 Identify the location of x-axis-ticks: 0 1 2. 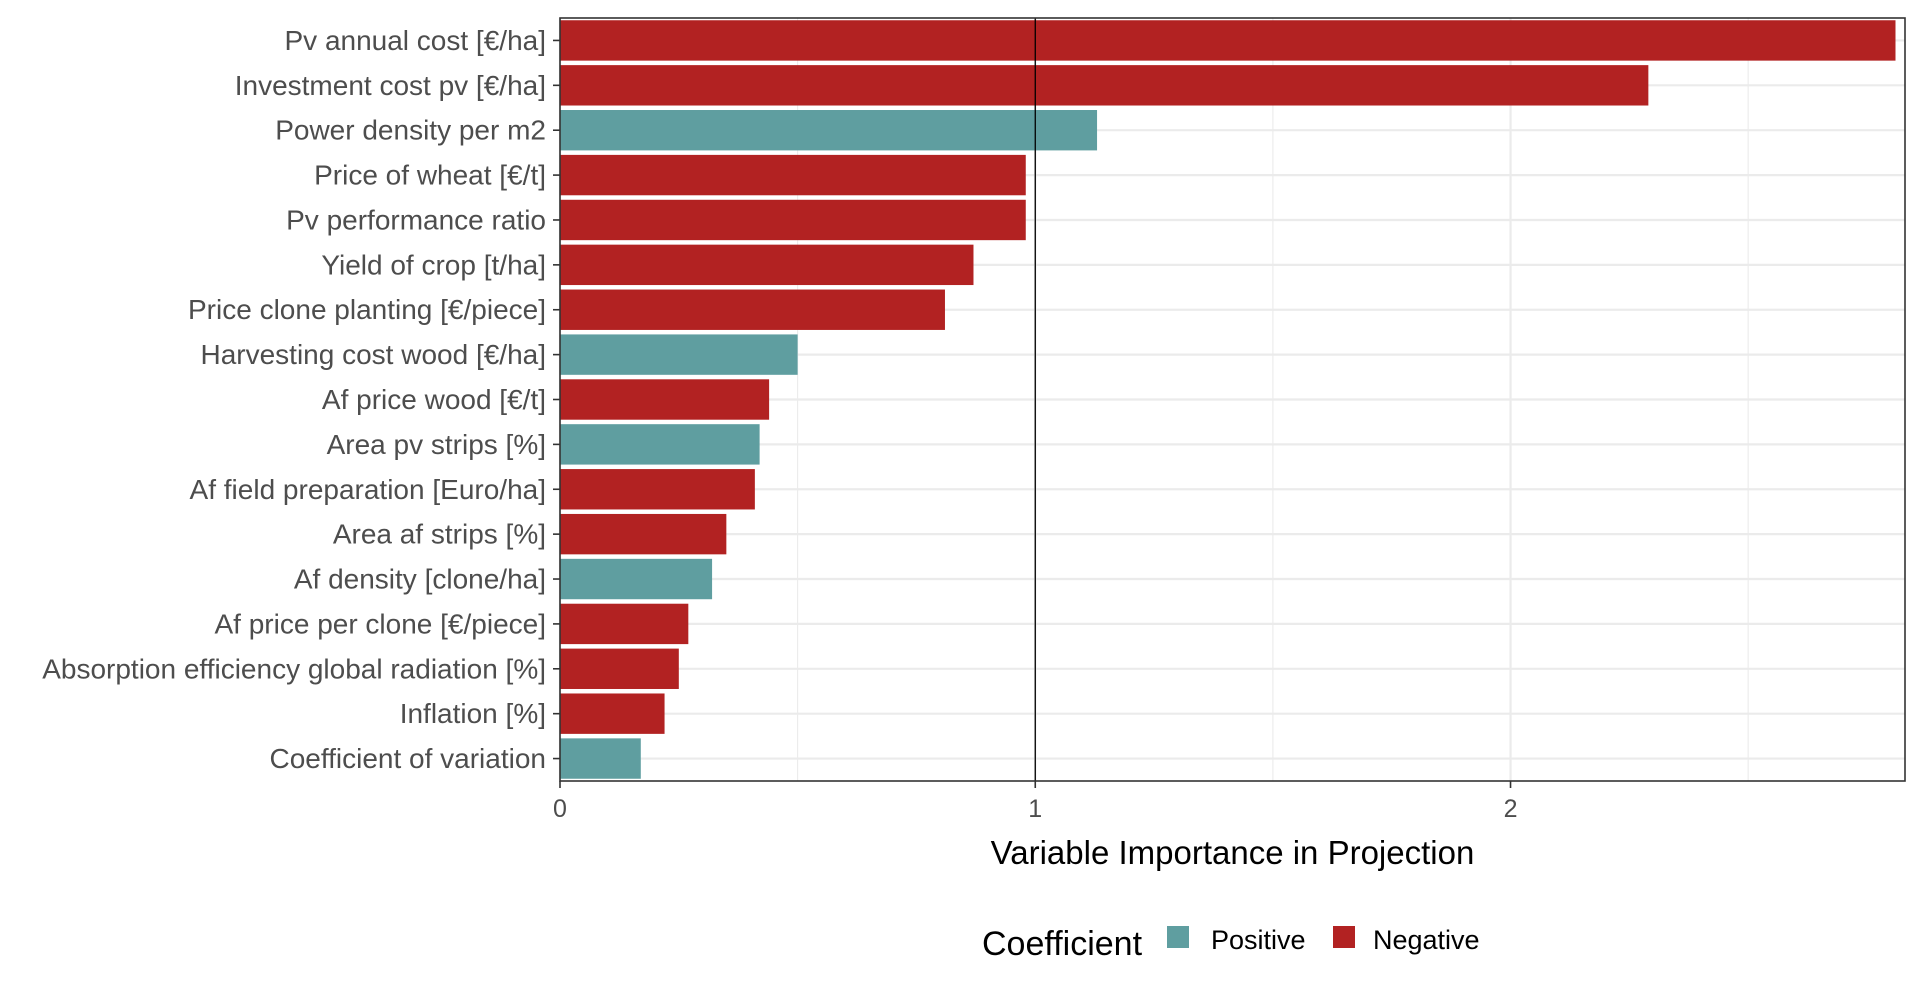
(1035, 802).